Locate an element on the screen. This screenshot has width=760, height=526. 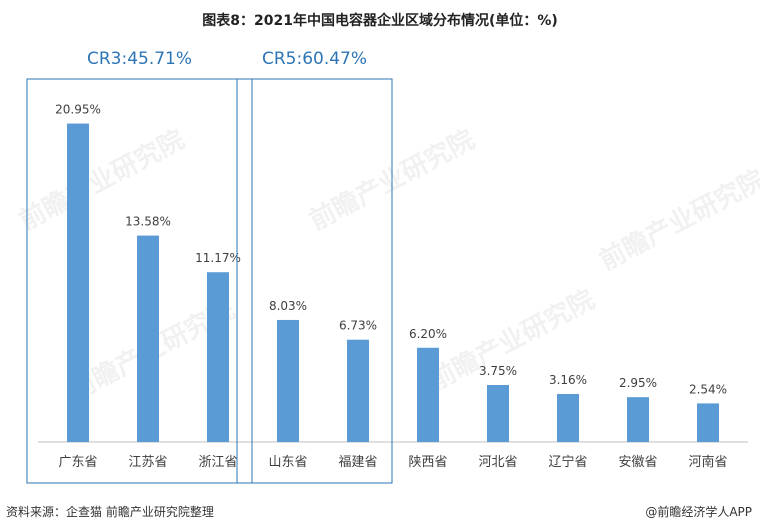
data-label-5: 6.73% is located at coordinates (358, 326).